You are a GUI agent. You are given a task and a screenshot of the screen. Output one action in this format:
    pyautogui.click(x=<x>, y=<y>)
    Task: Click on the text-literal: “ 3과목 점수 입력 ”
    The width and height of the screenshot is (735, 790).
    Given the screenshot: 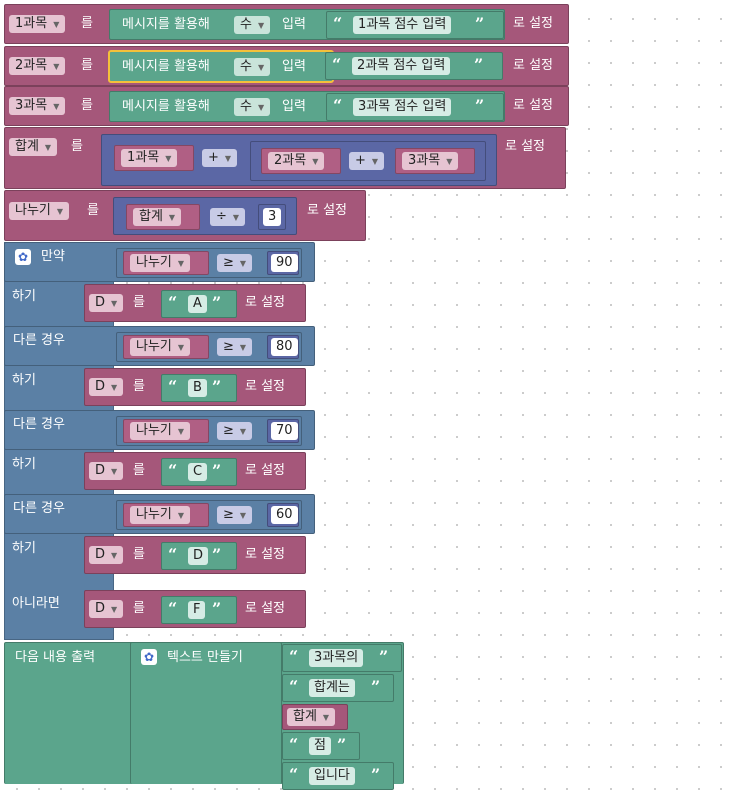 What is the action you would take?
    pyautogui.click(x=415, y=107)
    